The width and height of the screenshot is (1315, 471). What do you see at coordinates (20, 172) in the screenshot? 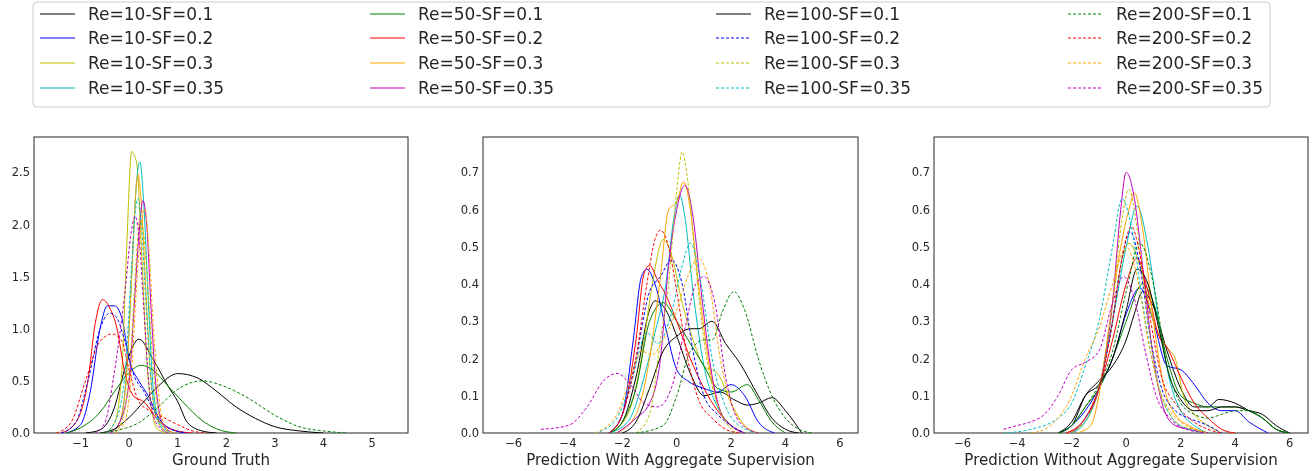
I see `y-tick-label: 2.5` at bounding box center [20, 172].